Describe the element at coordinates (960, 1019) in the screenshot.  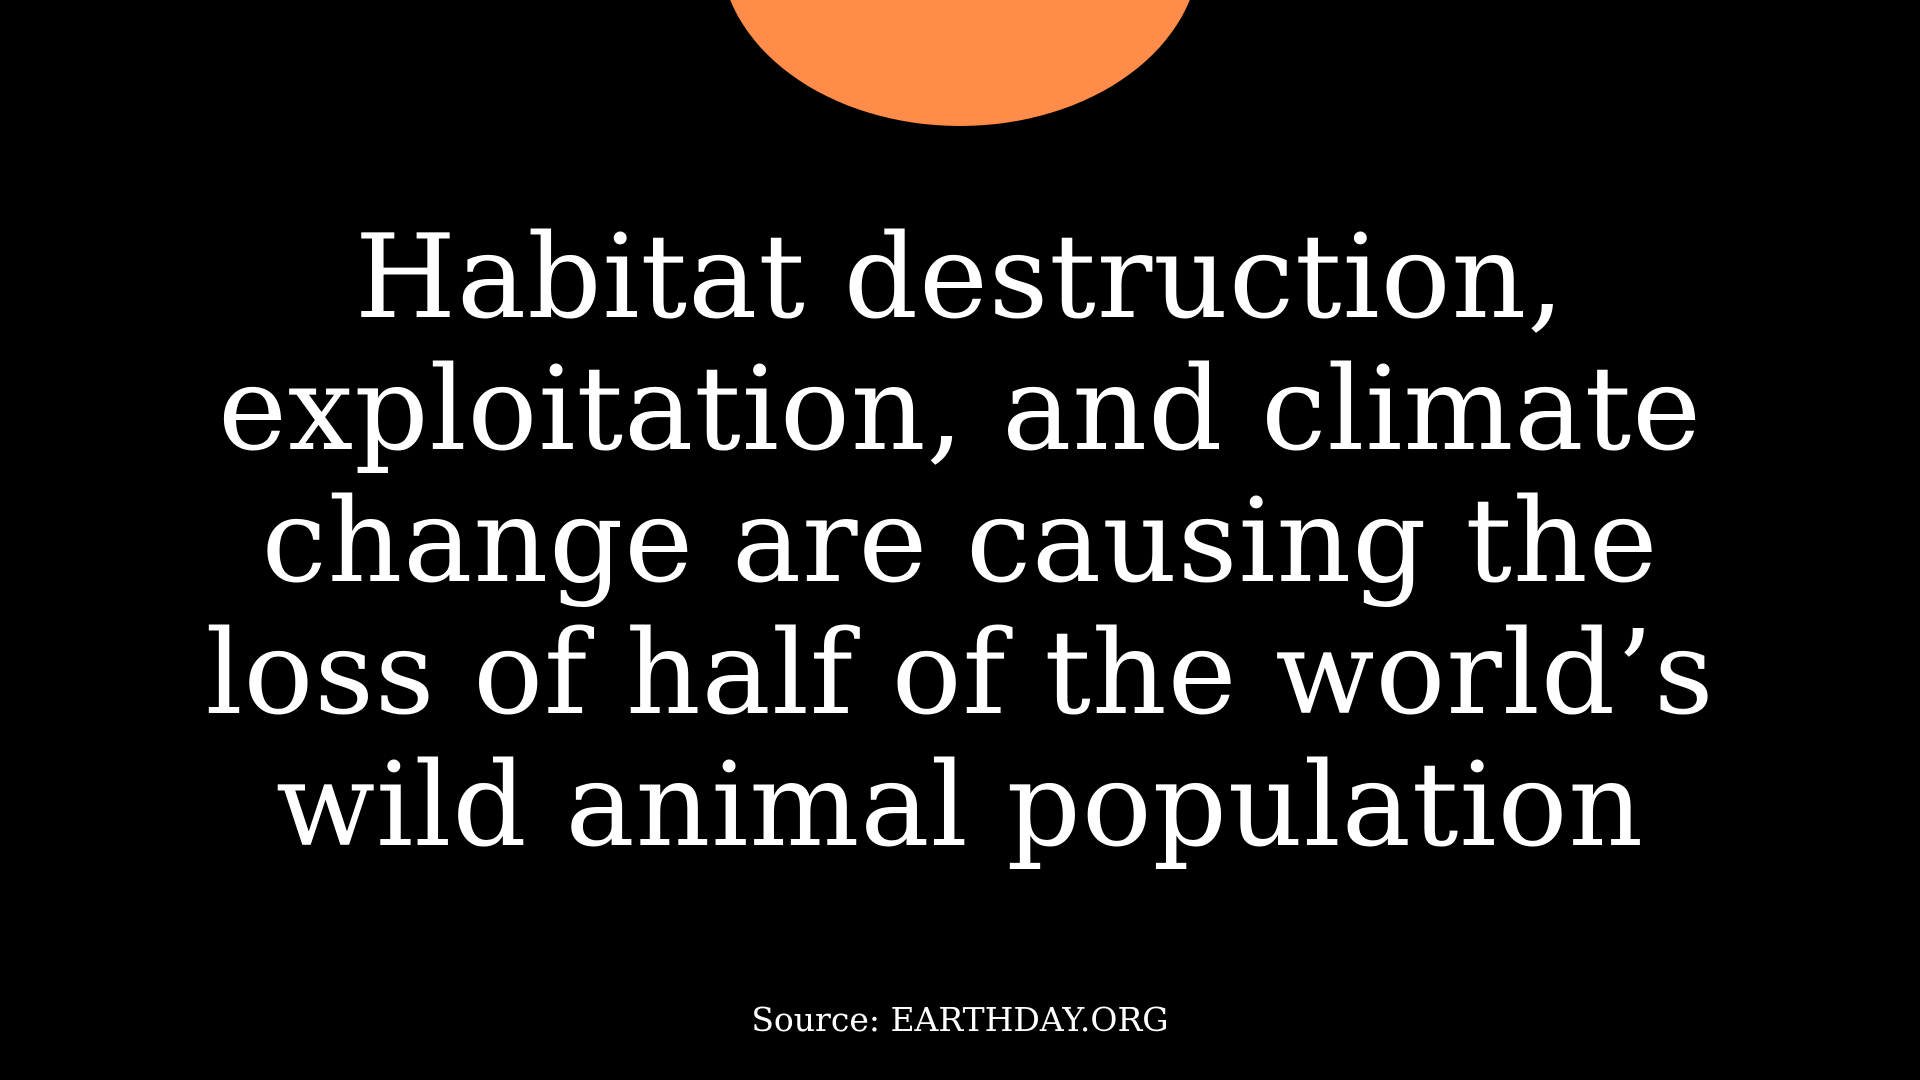
I see `source-credit: Source: EARTHDAY.ORG` at that location.